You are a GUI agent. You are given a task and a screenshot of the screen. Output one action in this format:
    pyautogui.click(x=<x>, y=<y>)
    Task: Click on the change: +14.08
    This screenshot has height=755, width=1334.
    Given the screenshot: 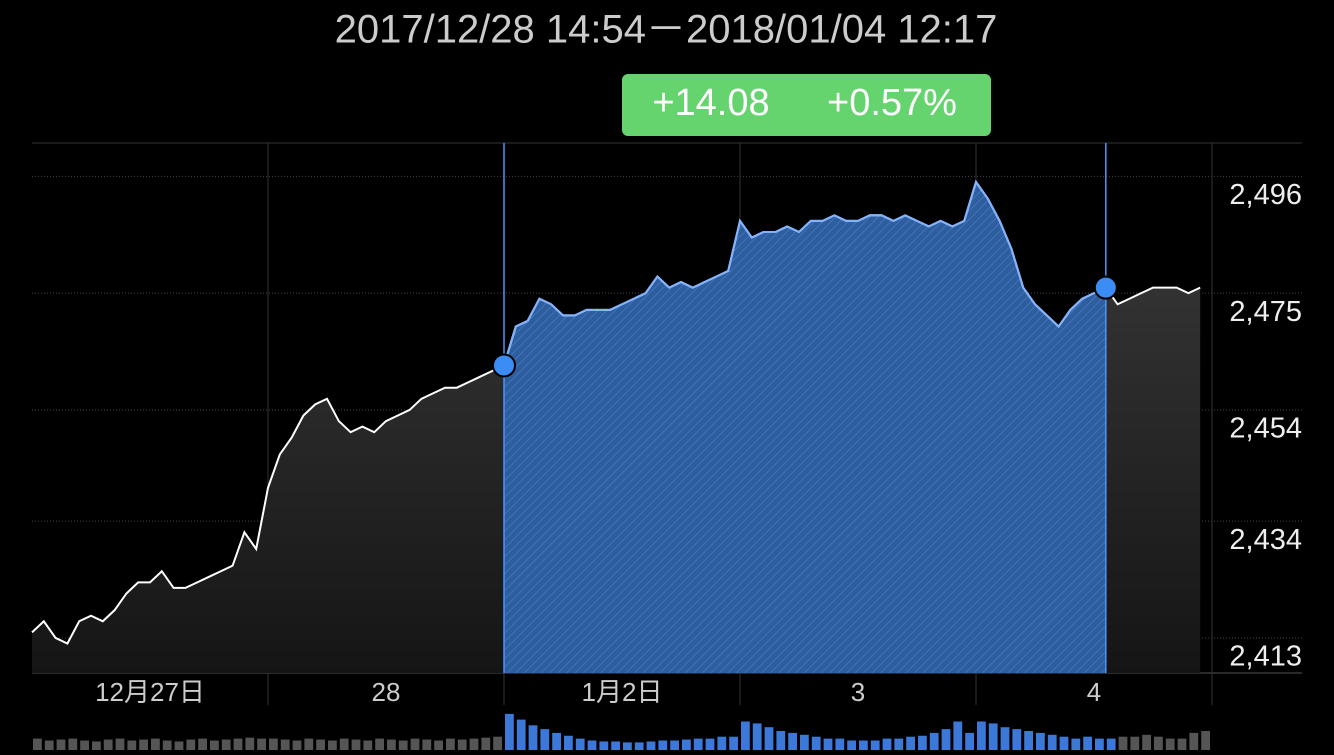 What is the action you would take?
    pyautogui.click(x=710, y=103)
    